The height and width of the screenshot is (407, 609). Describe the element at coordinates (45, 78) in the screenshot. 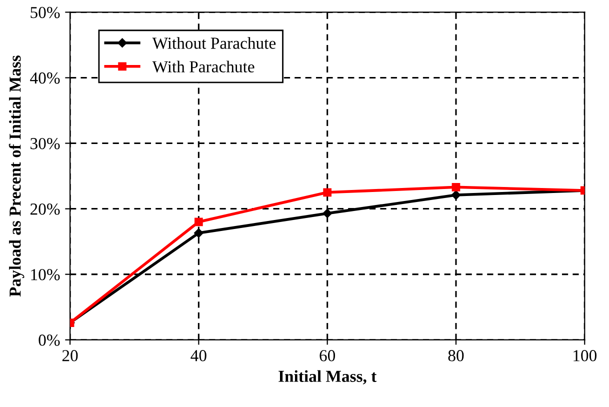

I see `y-tick-label: 40%` at that location.